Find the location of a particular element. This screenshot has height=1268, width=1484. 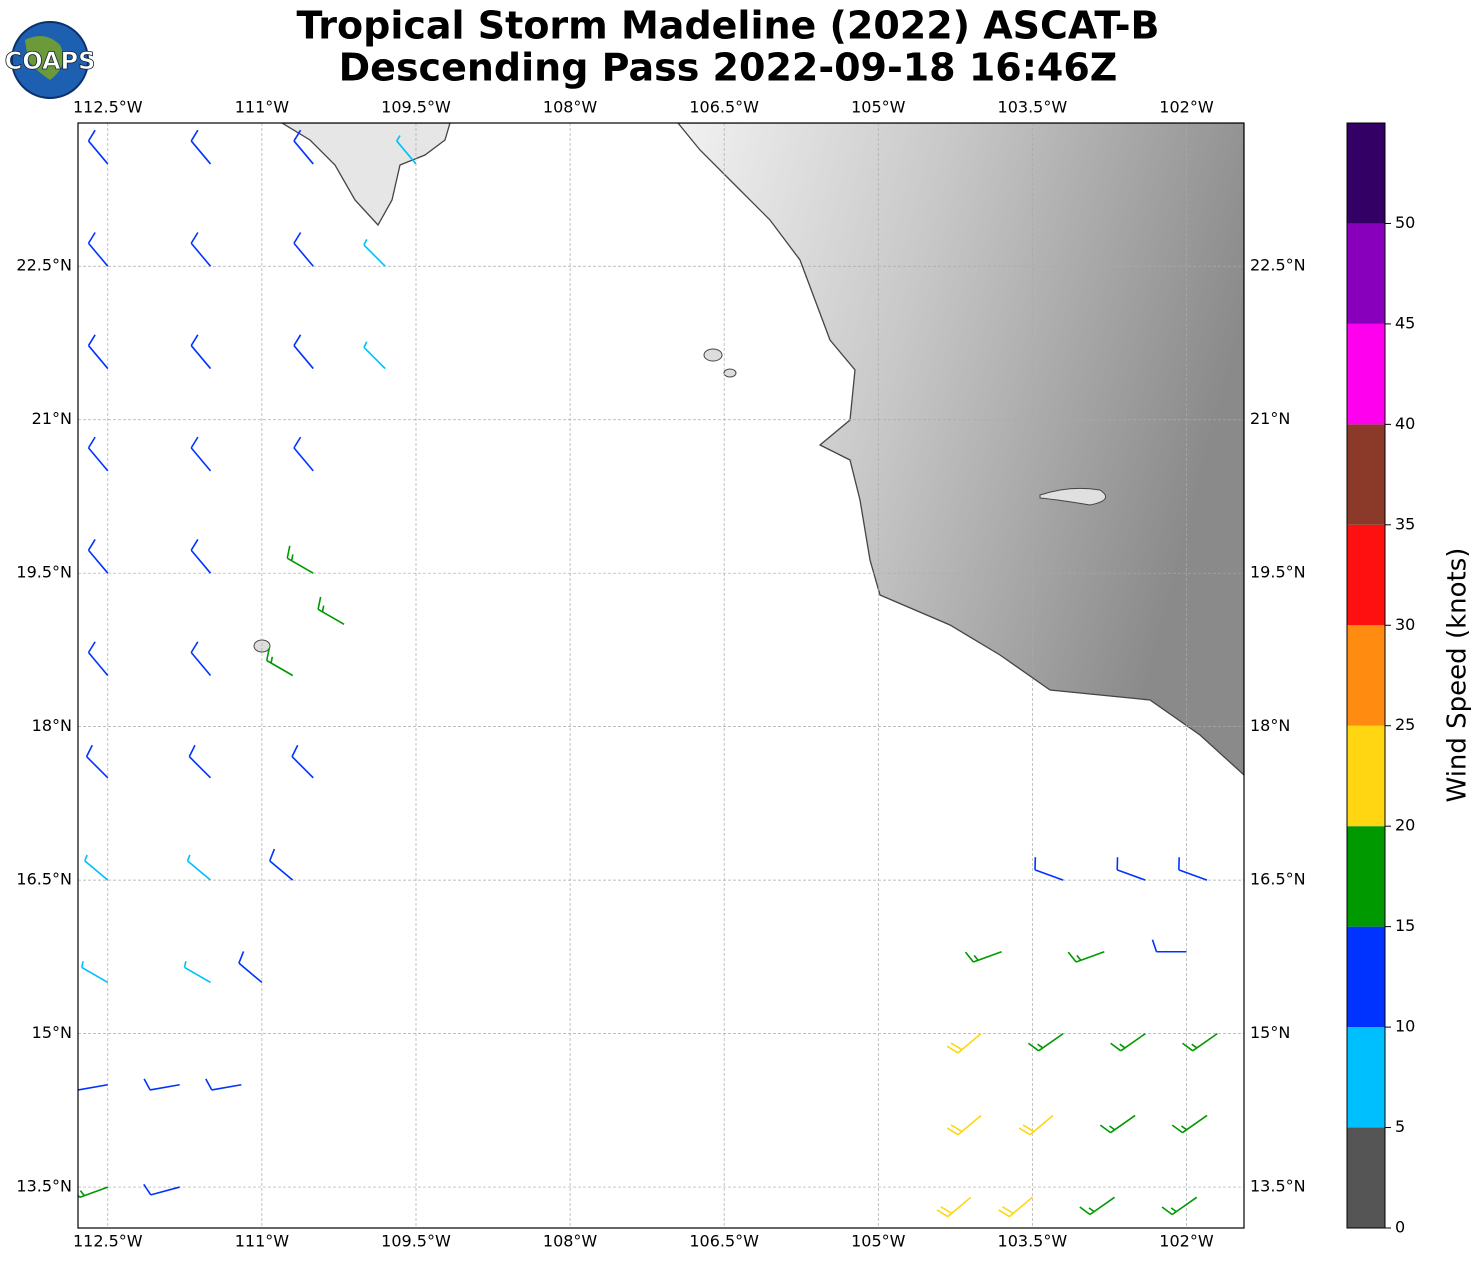

land-baja is located at coordinates (365, 175).